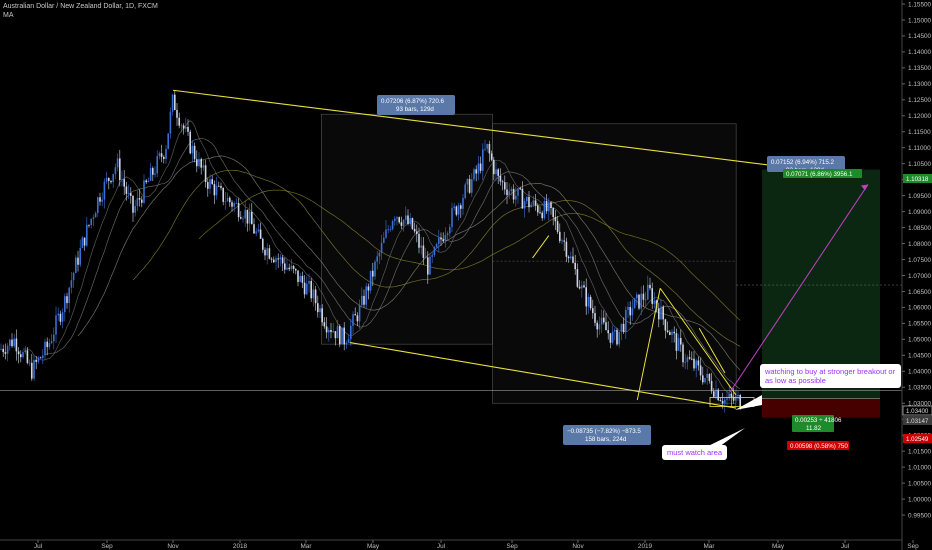 This screenshot has height=550, width=932. I want to click on right-measure-line1: 0.07152 (6.94%) 715.2, so click(803, 162).